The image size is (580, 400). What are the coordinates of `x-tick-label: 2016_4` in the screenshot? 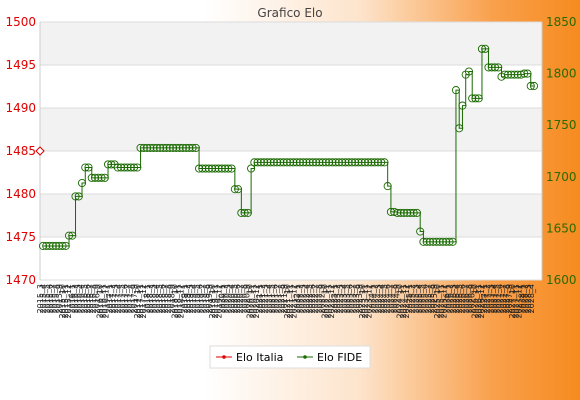 It's located at (81, 298).